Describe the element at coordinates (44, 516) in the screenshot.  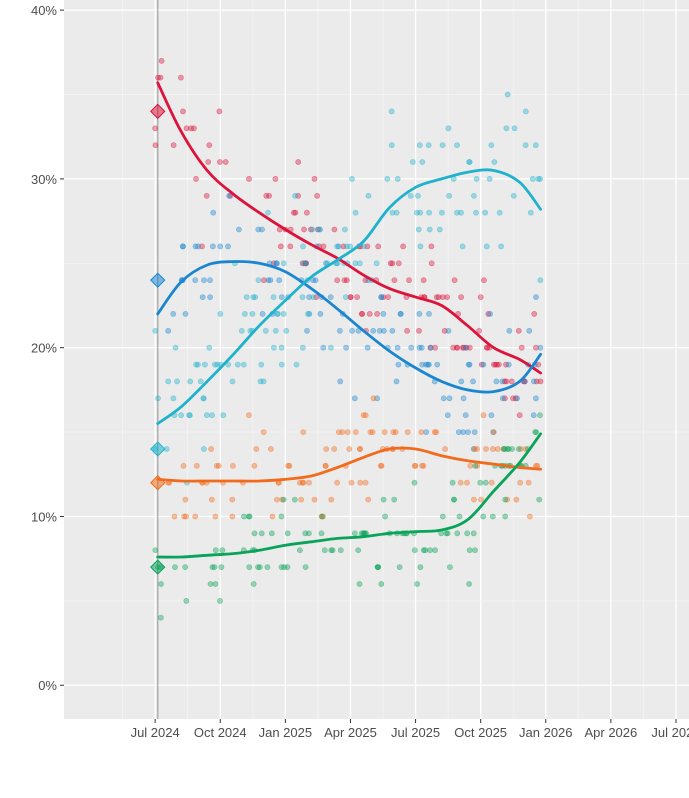
I see `y-tick-label: 10%` at that location.